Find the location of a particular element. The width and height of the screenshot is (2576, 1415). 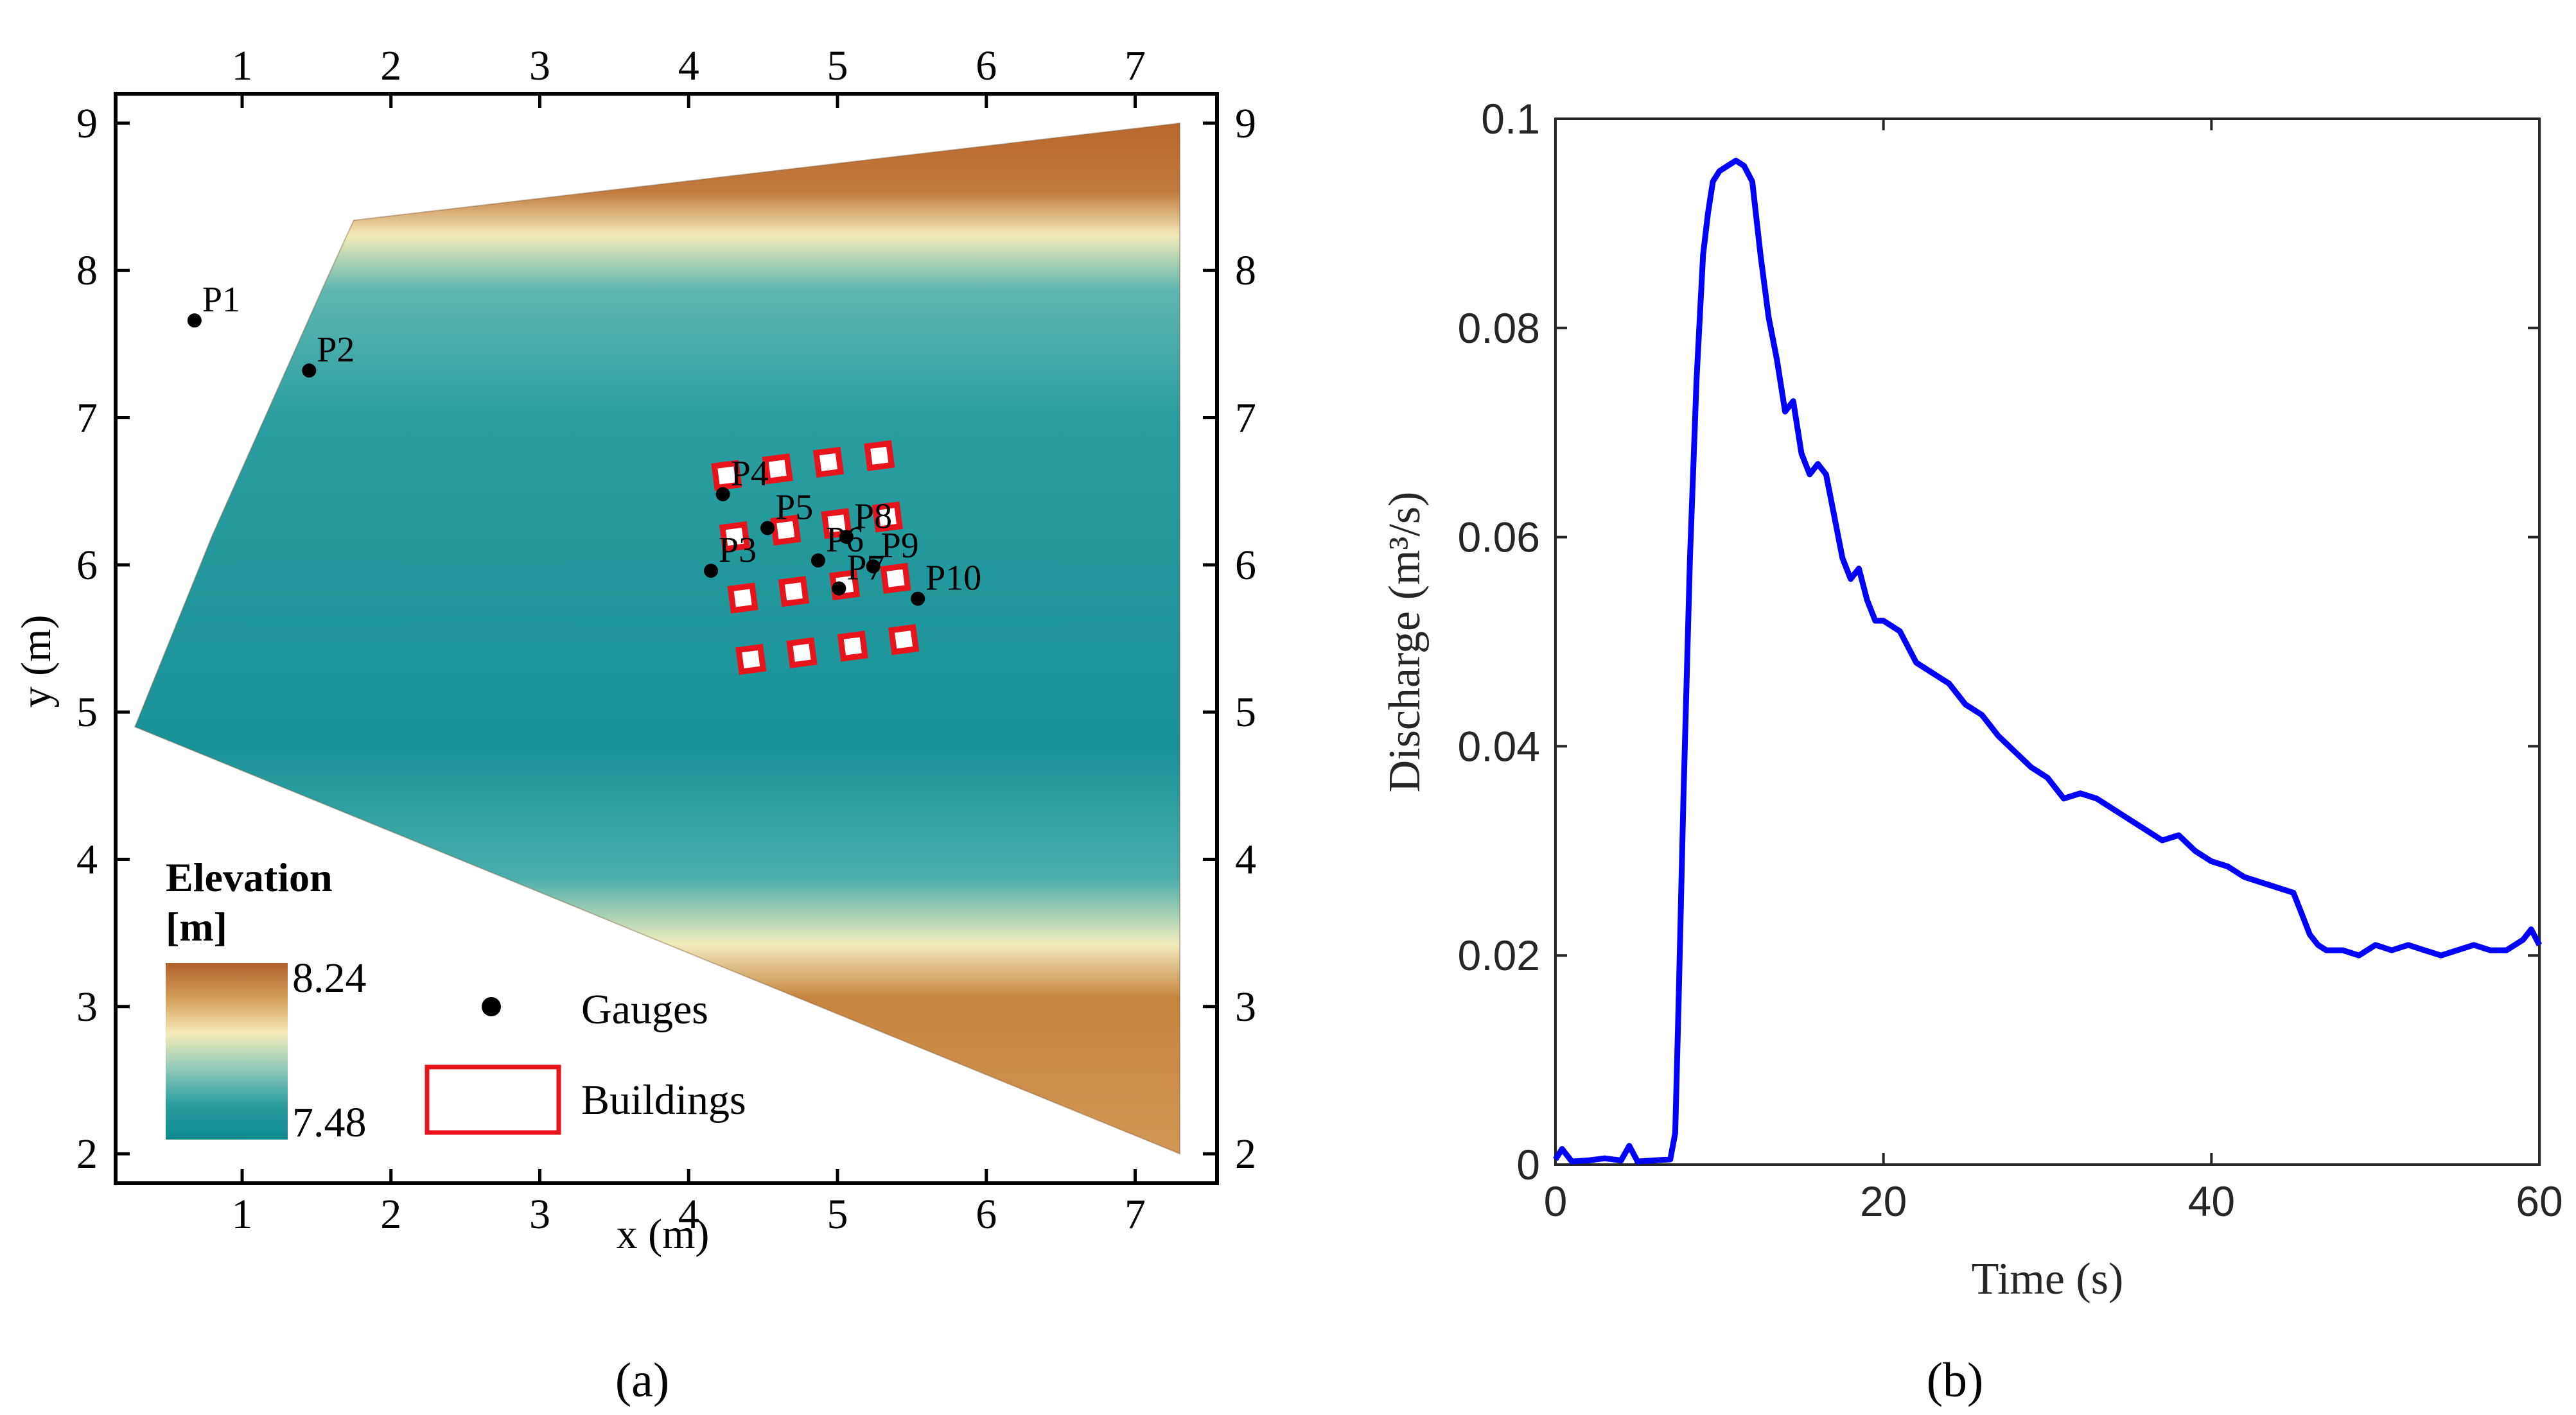

map-x-tick-label-bottom: 4 is located at coordinates (688, 1214).